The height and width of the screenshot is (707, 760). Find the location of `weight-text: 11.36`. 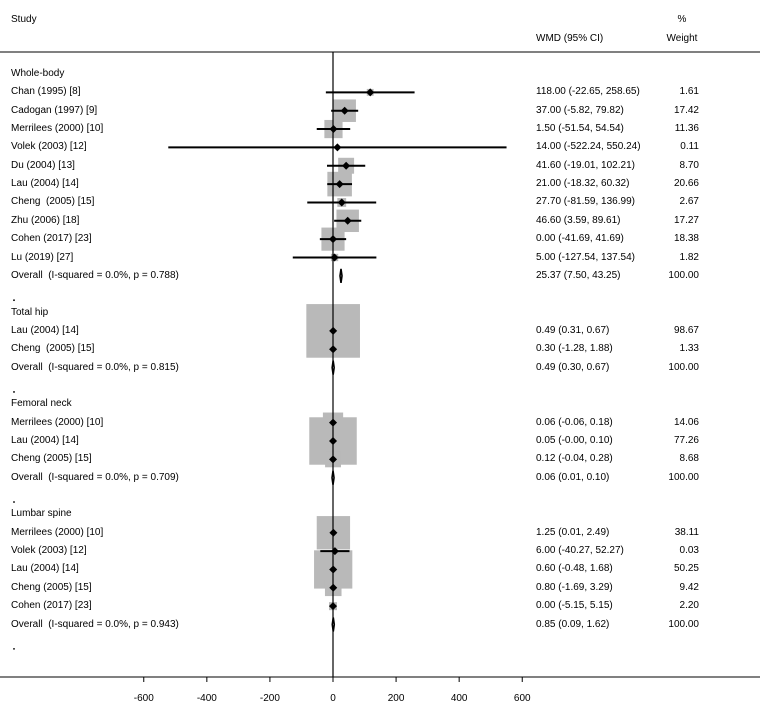

weight-text: 11.36 is located at coordinates (686, 129).